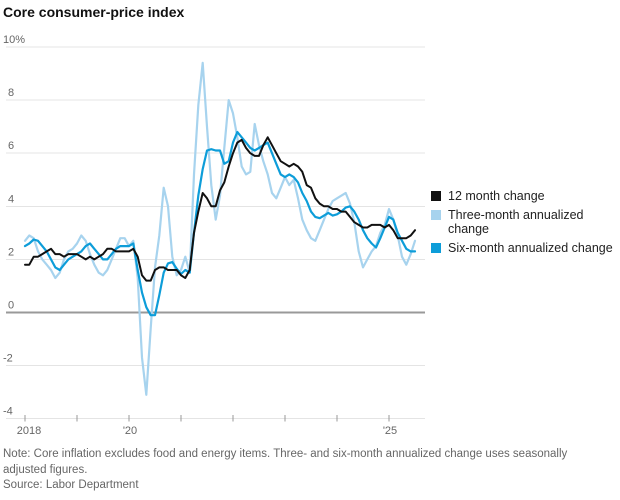 Image resolution: width=620 pixels, height=500 pixels. I want to click on y-axis-tick-label: 4, so click(11, 199).